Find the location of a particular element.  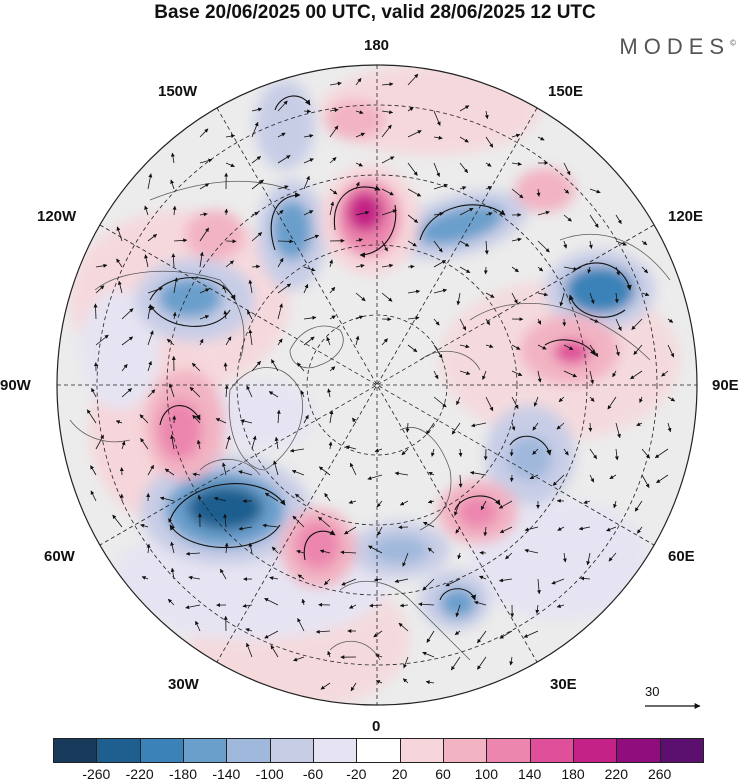

lon-label-30w: 30W is located at coordinates (183, 684).